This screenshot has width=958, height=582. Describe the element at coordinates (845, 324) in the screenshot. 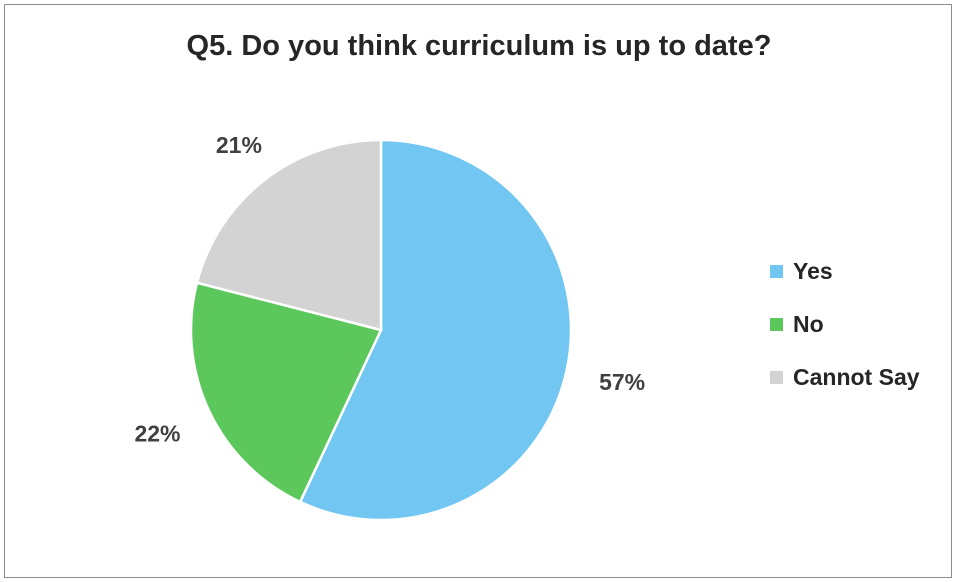

I see `legend-item-no: No` at that location.